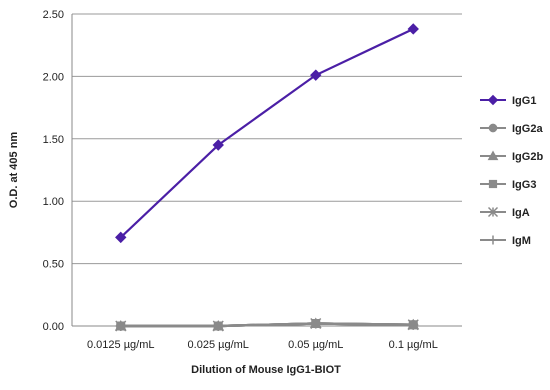 The height and width of the screenshot is (390, 550). I want to click on legend-item-igg2a: IgG2a, so click(511, 129).